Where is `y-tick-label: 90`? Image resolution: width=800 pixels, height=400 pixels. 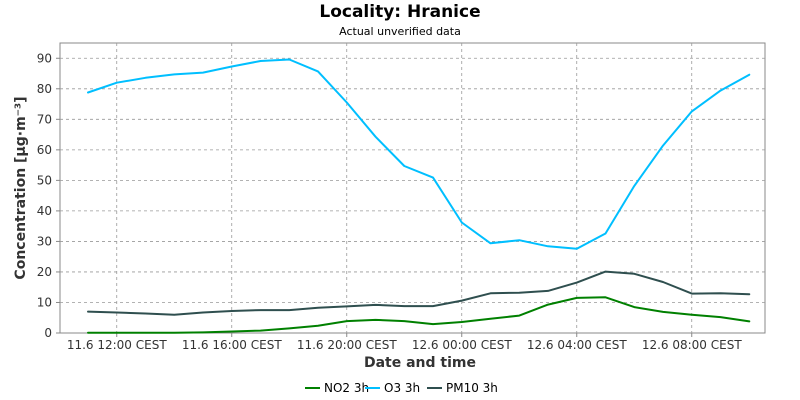
y-tick-label: 90 is located at coordinates (44, 58).